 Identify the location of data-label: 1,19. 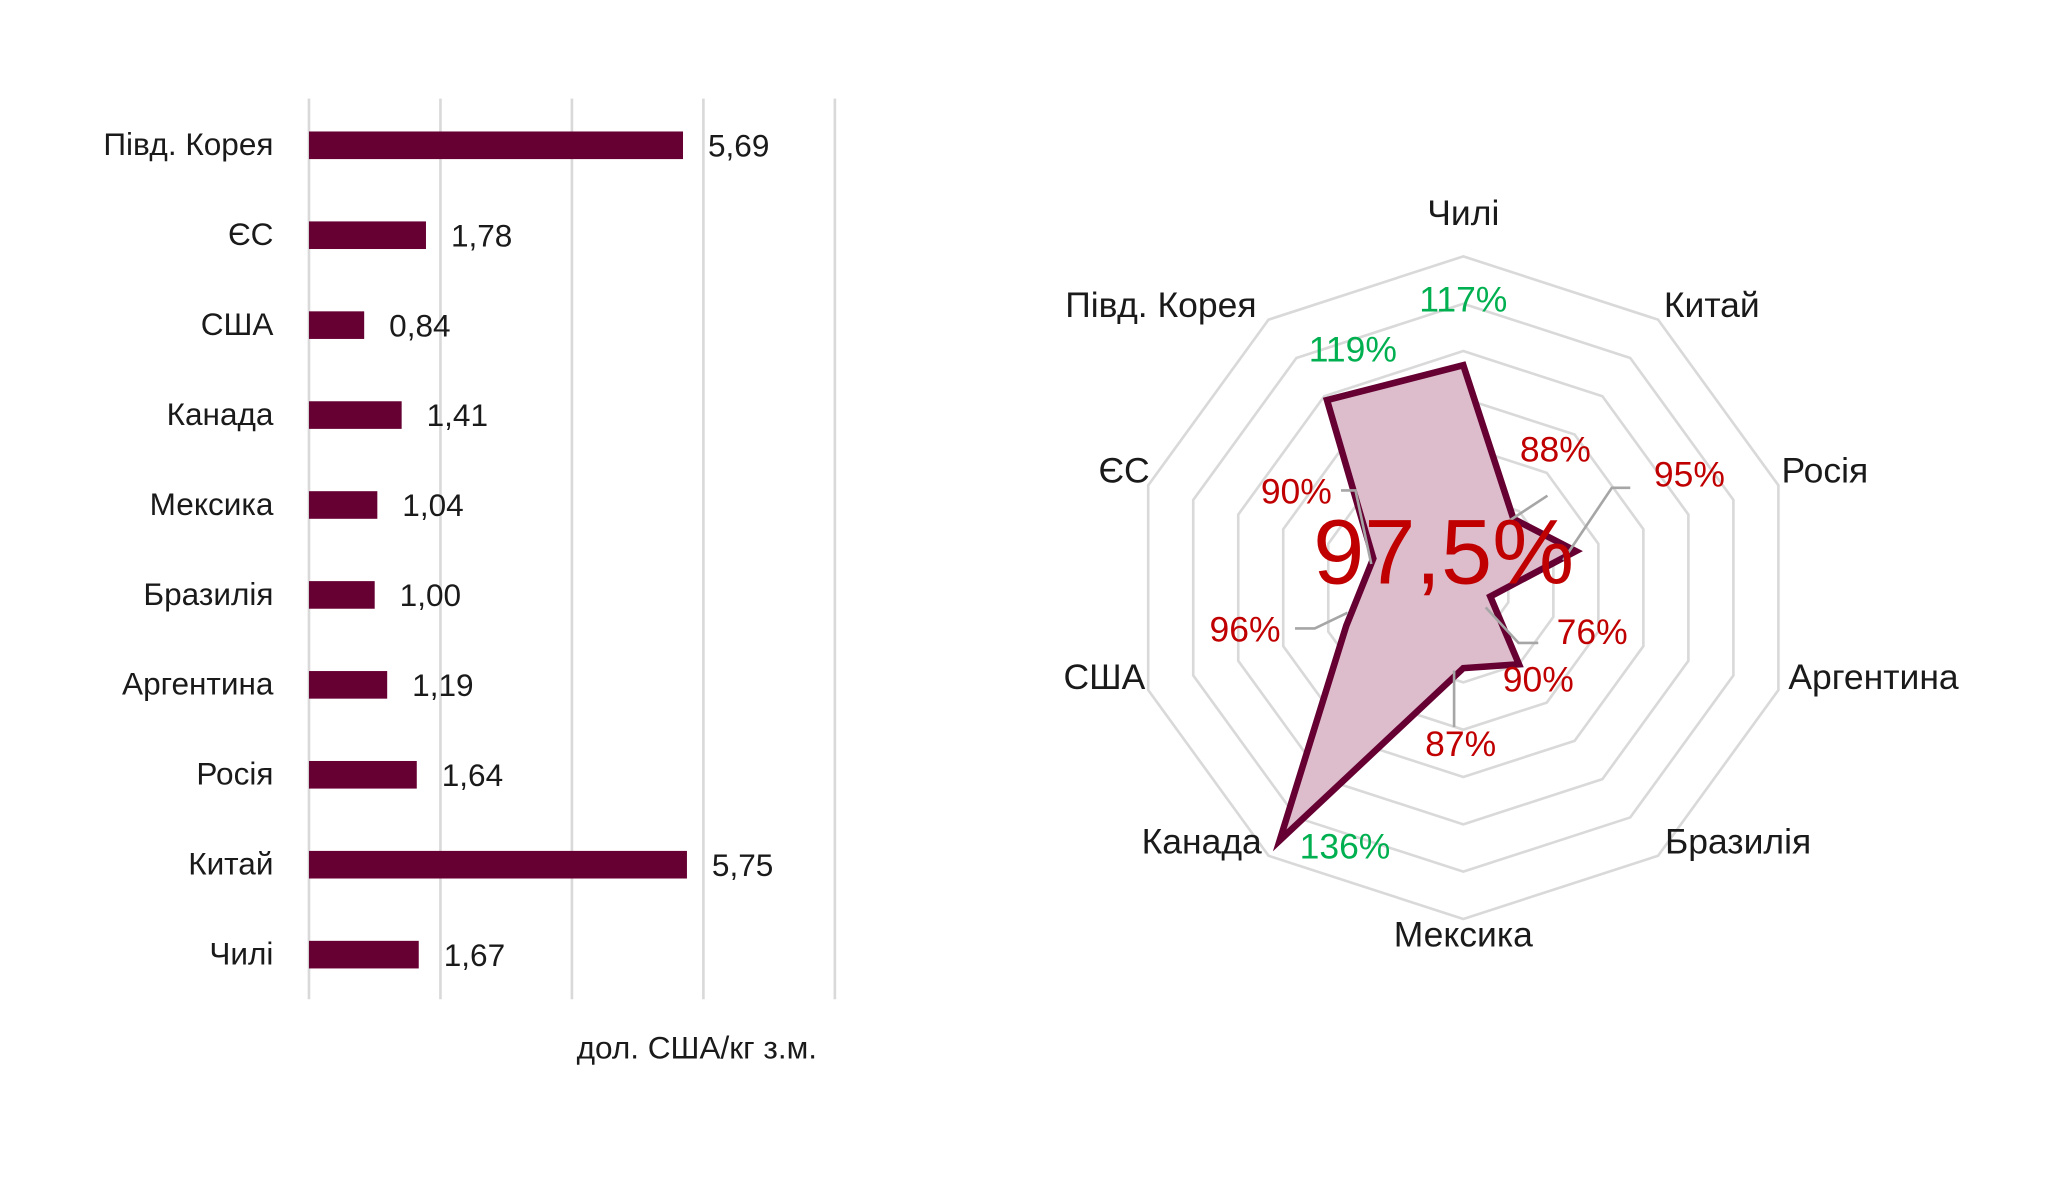
(442, 685).